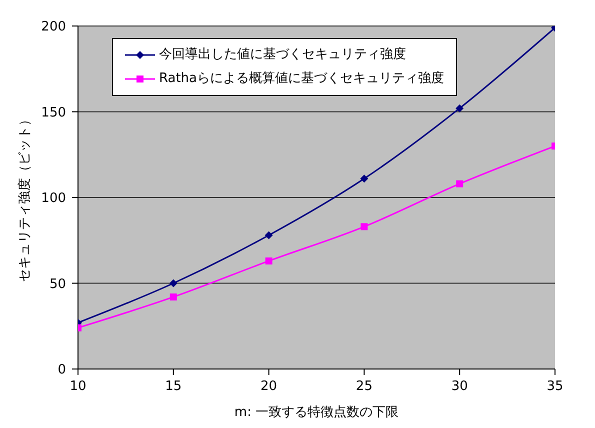 The width and height of the screenshot is (595, 428). What do you see at coordinates (78, 386) in the screenshot?
I see `x-tick-label: 10` at bounding box center [78, 386].